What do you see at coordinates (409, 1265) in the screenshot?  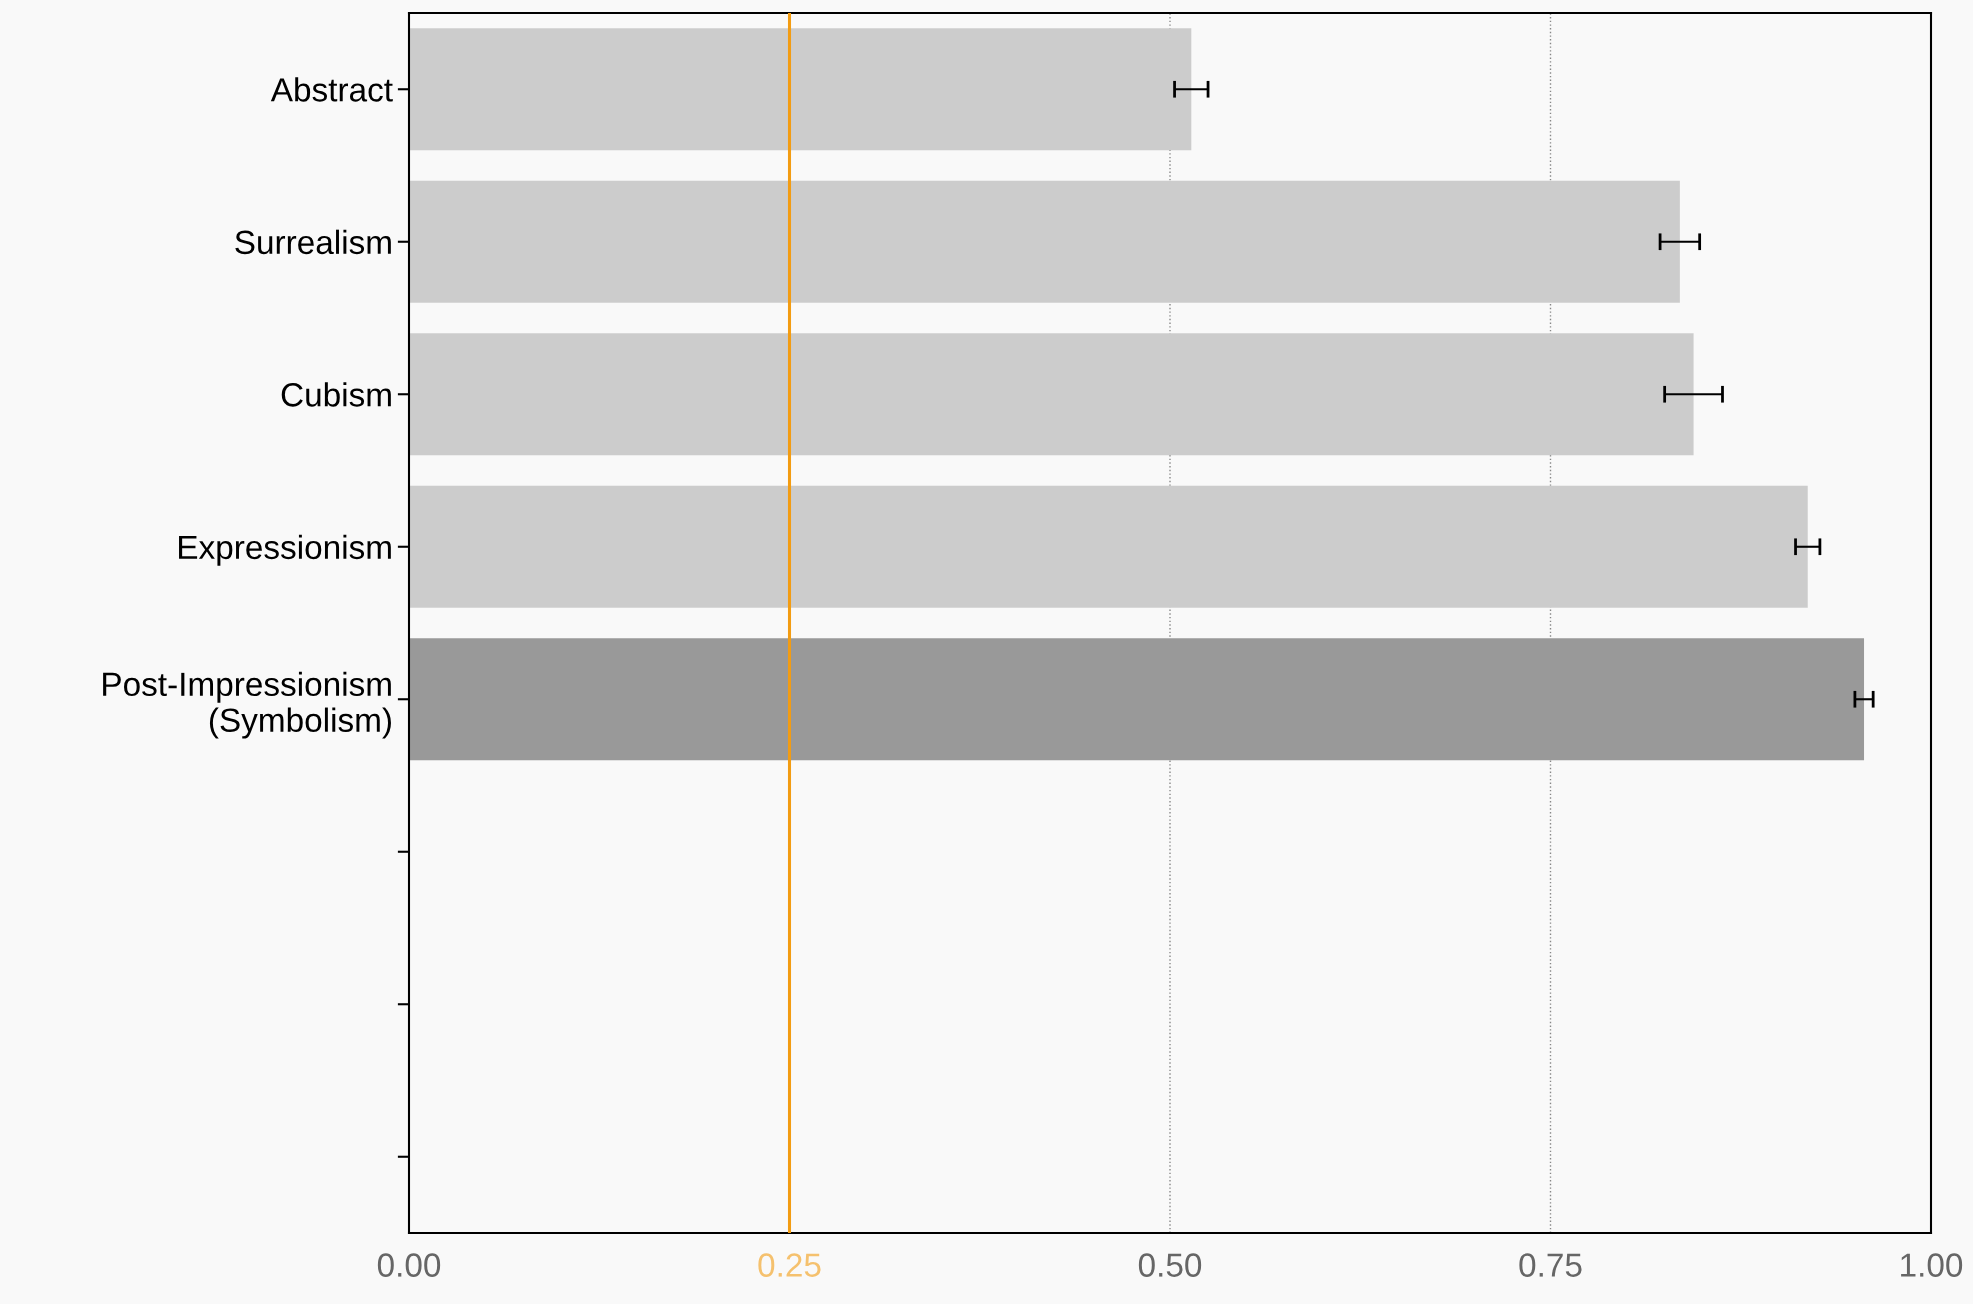 I see `x-tick-label: 0.00` at bounding box center [409, 1265].